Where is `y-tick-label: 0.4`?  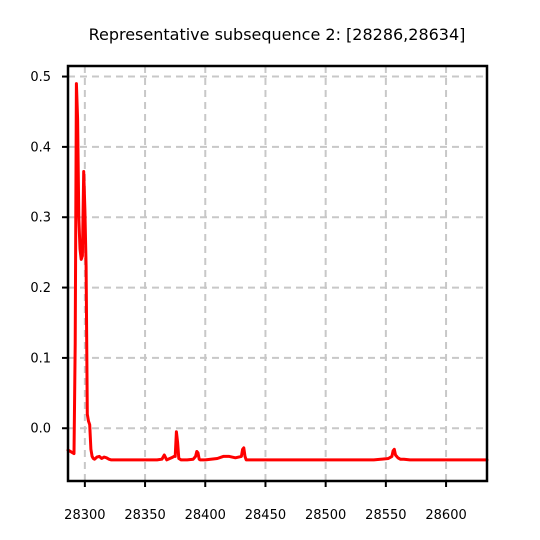 y-tick-label: 0.4 is located at coordinates (40, 147).